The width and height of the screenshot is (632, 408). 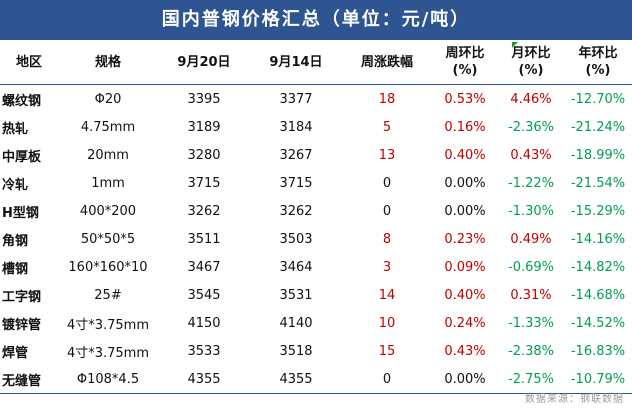 What do you see at coordinates (204, 155) in the screenshot?
I see `cell-sep20: 3280` at bounding box center [204, 155].